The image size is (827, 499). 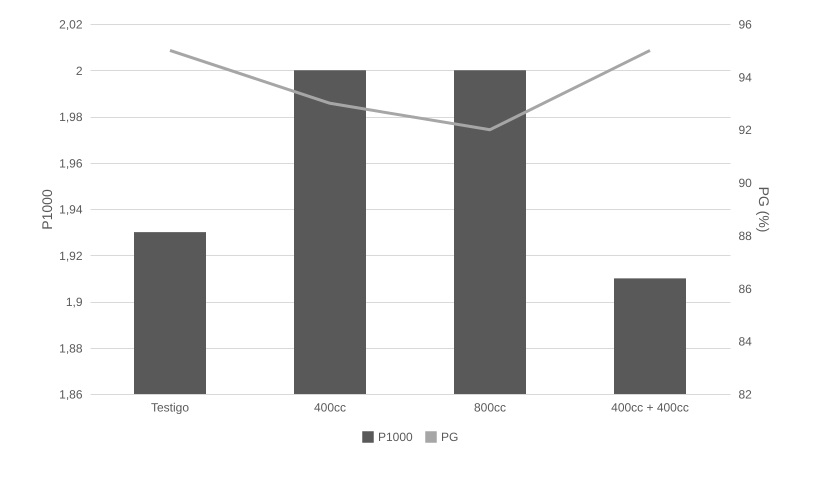 What do you see at coordinates (71, 209) in the screenshot?
I see `y-tick-label: 1,94` at bounding box center [71, 209].